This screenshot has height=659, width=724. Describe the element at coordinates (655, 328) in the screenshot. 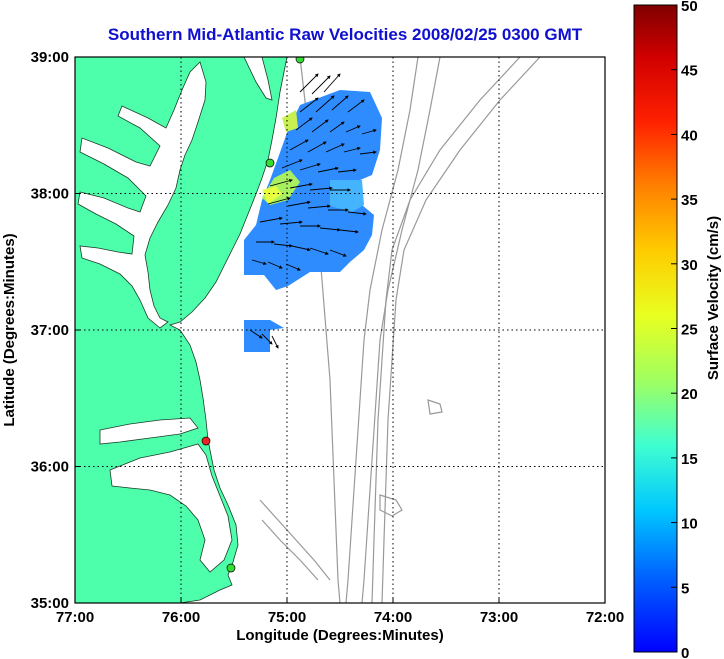

I see `colorbar-gradient` at that location.